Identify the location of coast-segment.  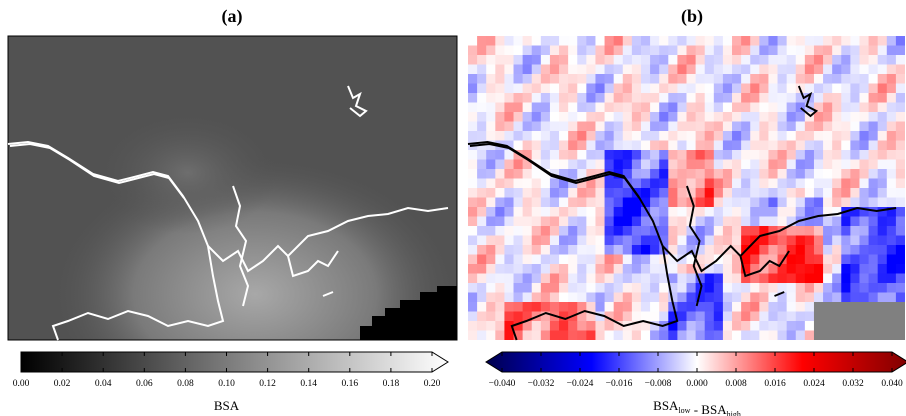
(357, 101).